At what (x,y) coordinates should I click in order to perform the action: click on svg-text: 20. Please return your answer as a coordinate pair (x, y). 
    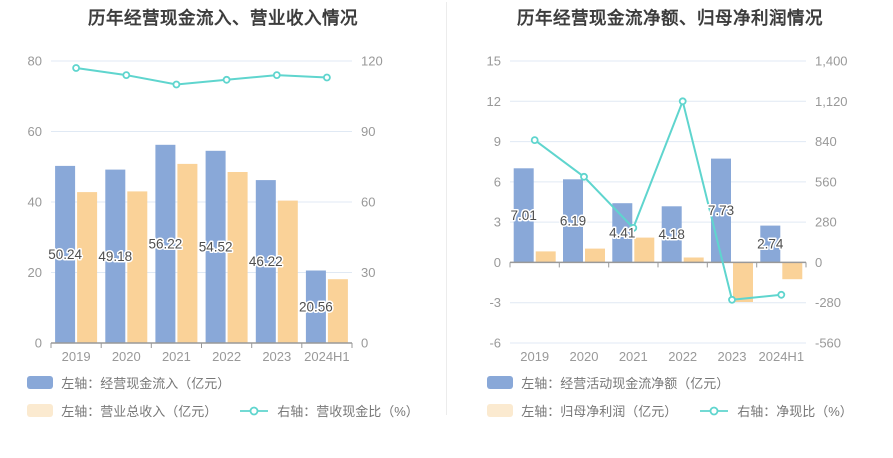
    Looking at the image, I should click on (35, 272).